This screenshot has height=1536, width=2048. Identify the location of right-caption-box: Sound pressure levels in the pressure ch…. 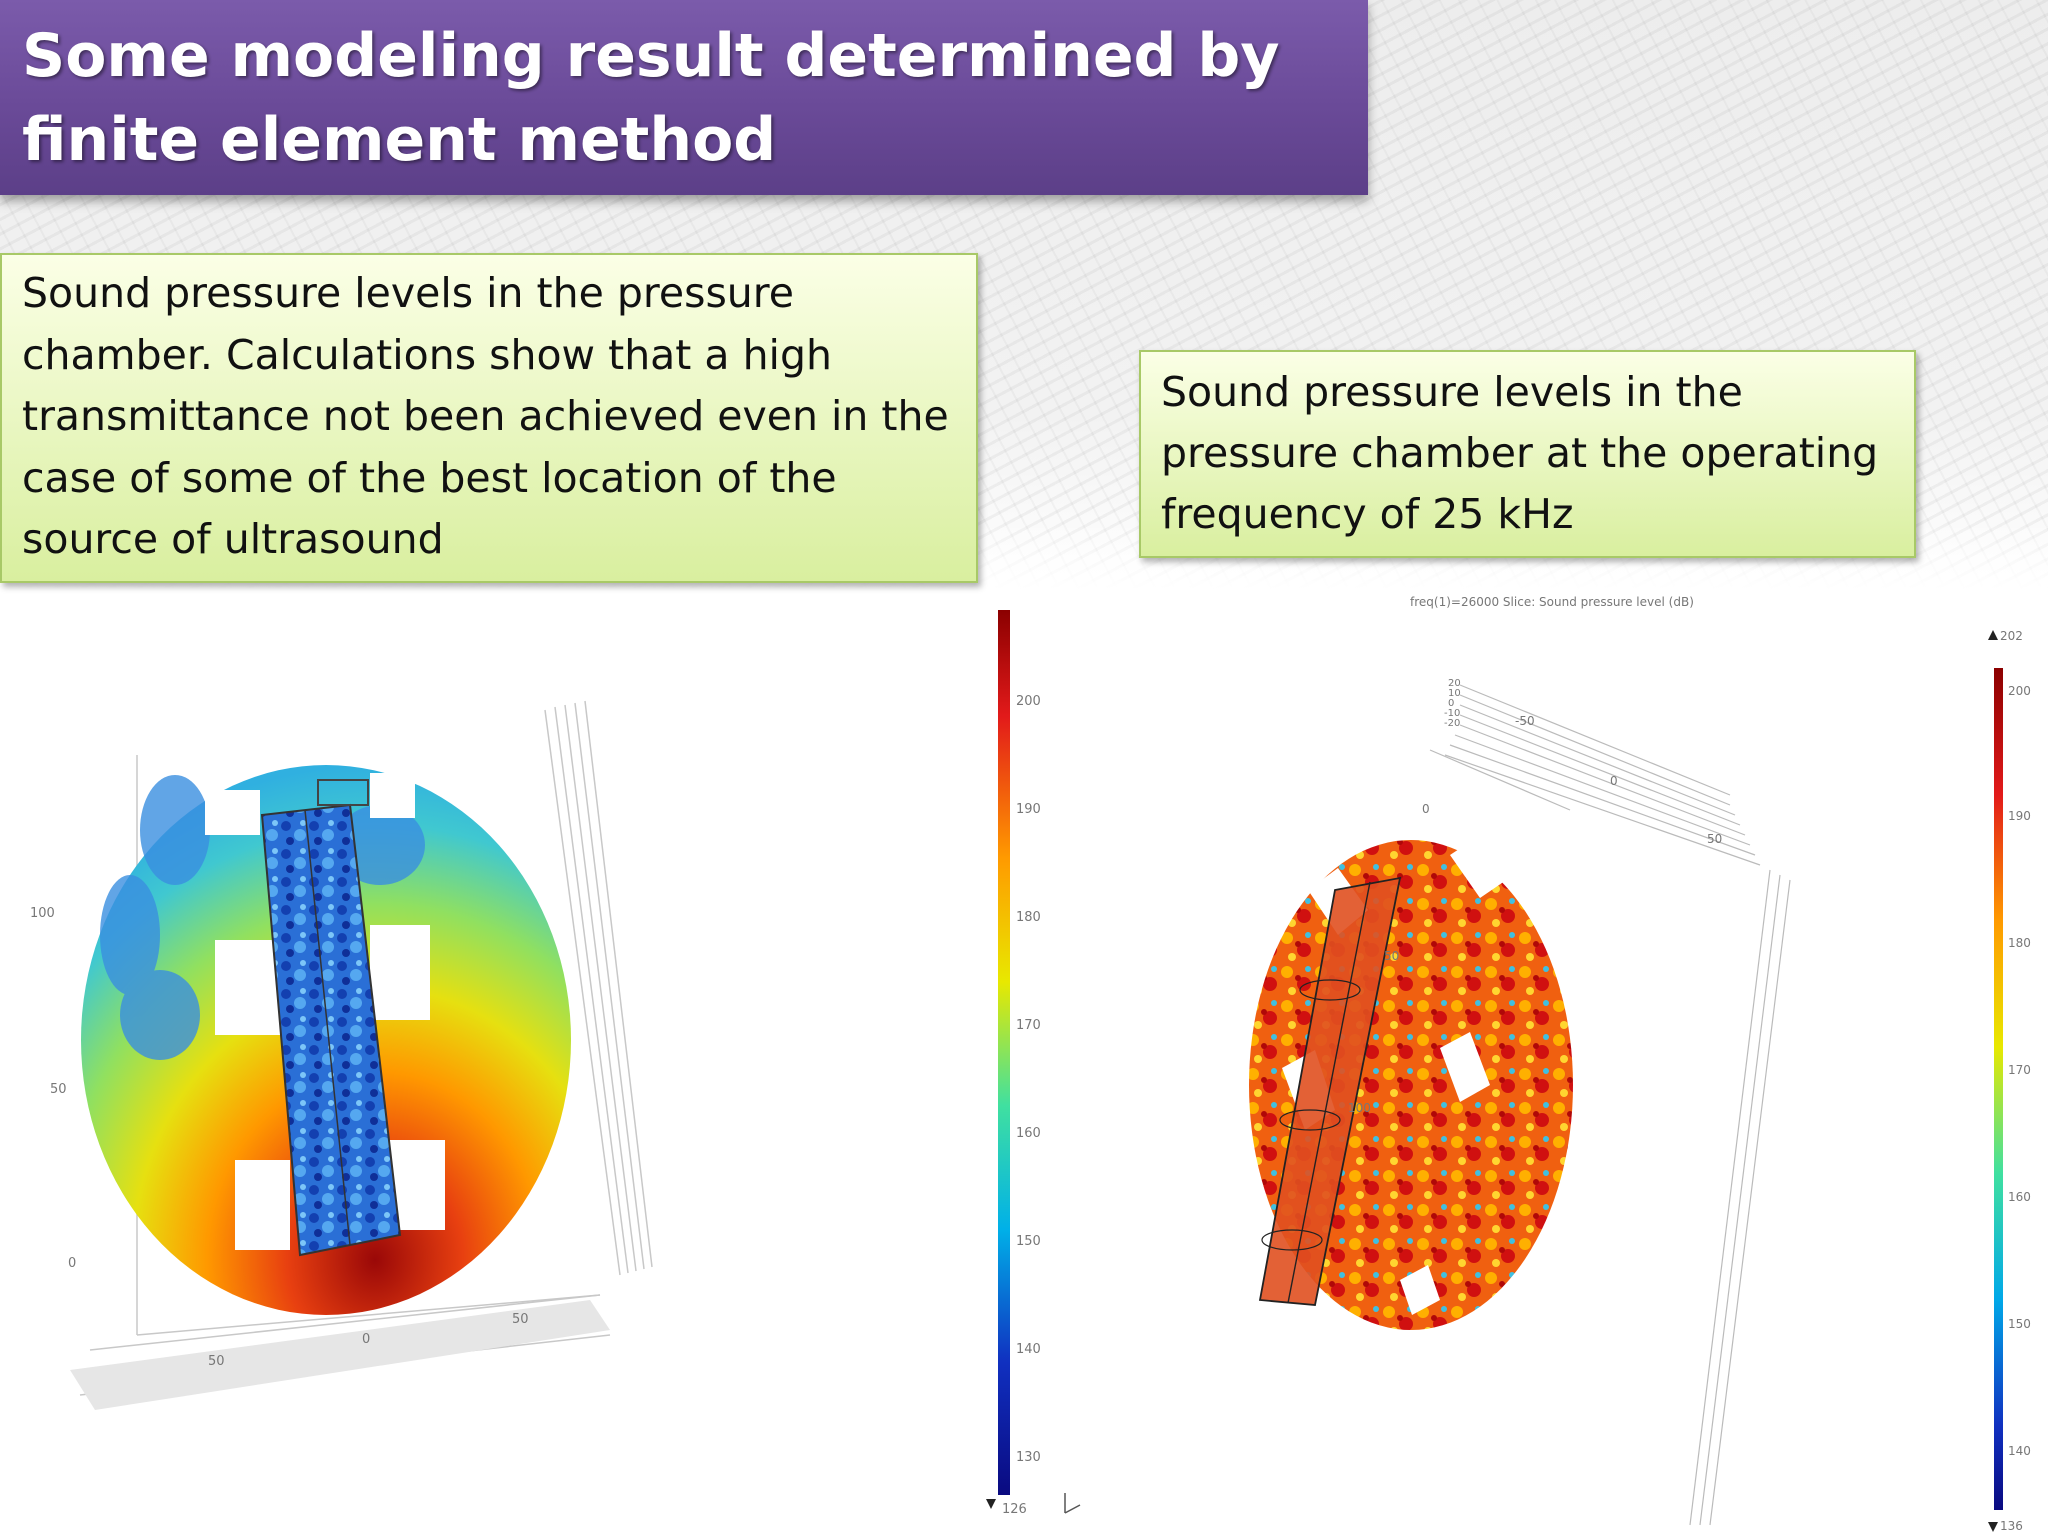
(1527, 454).